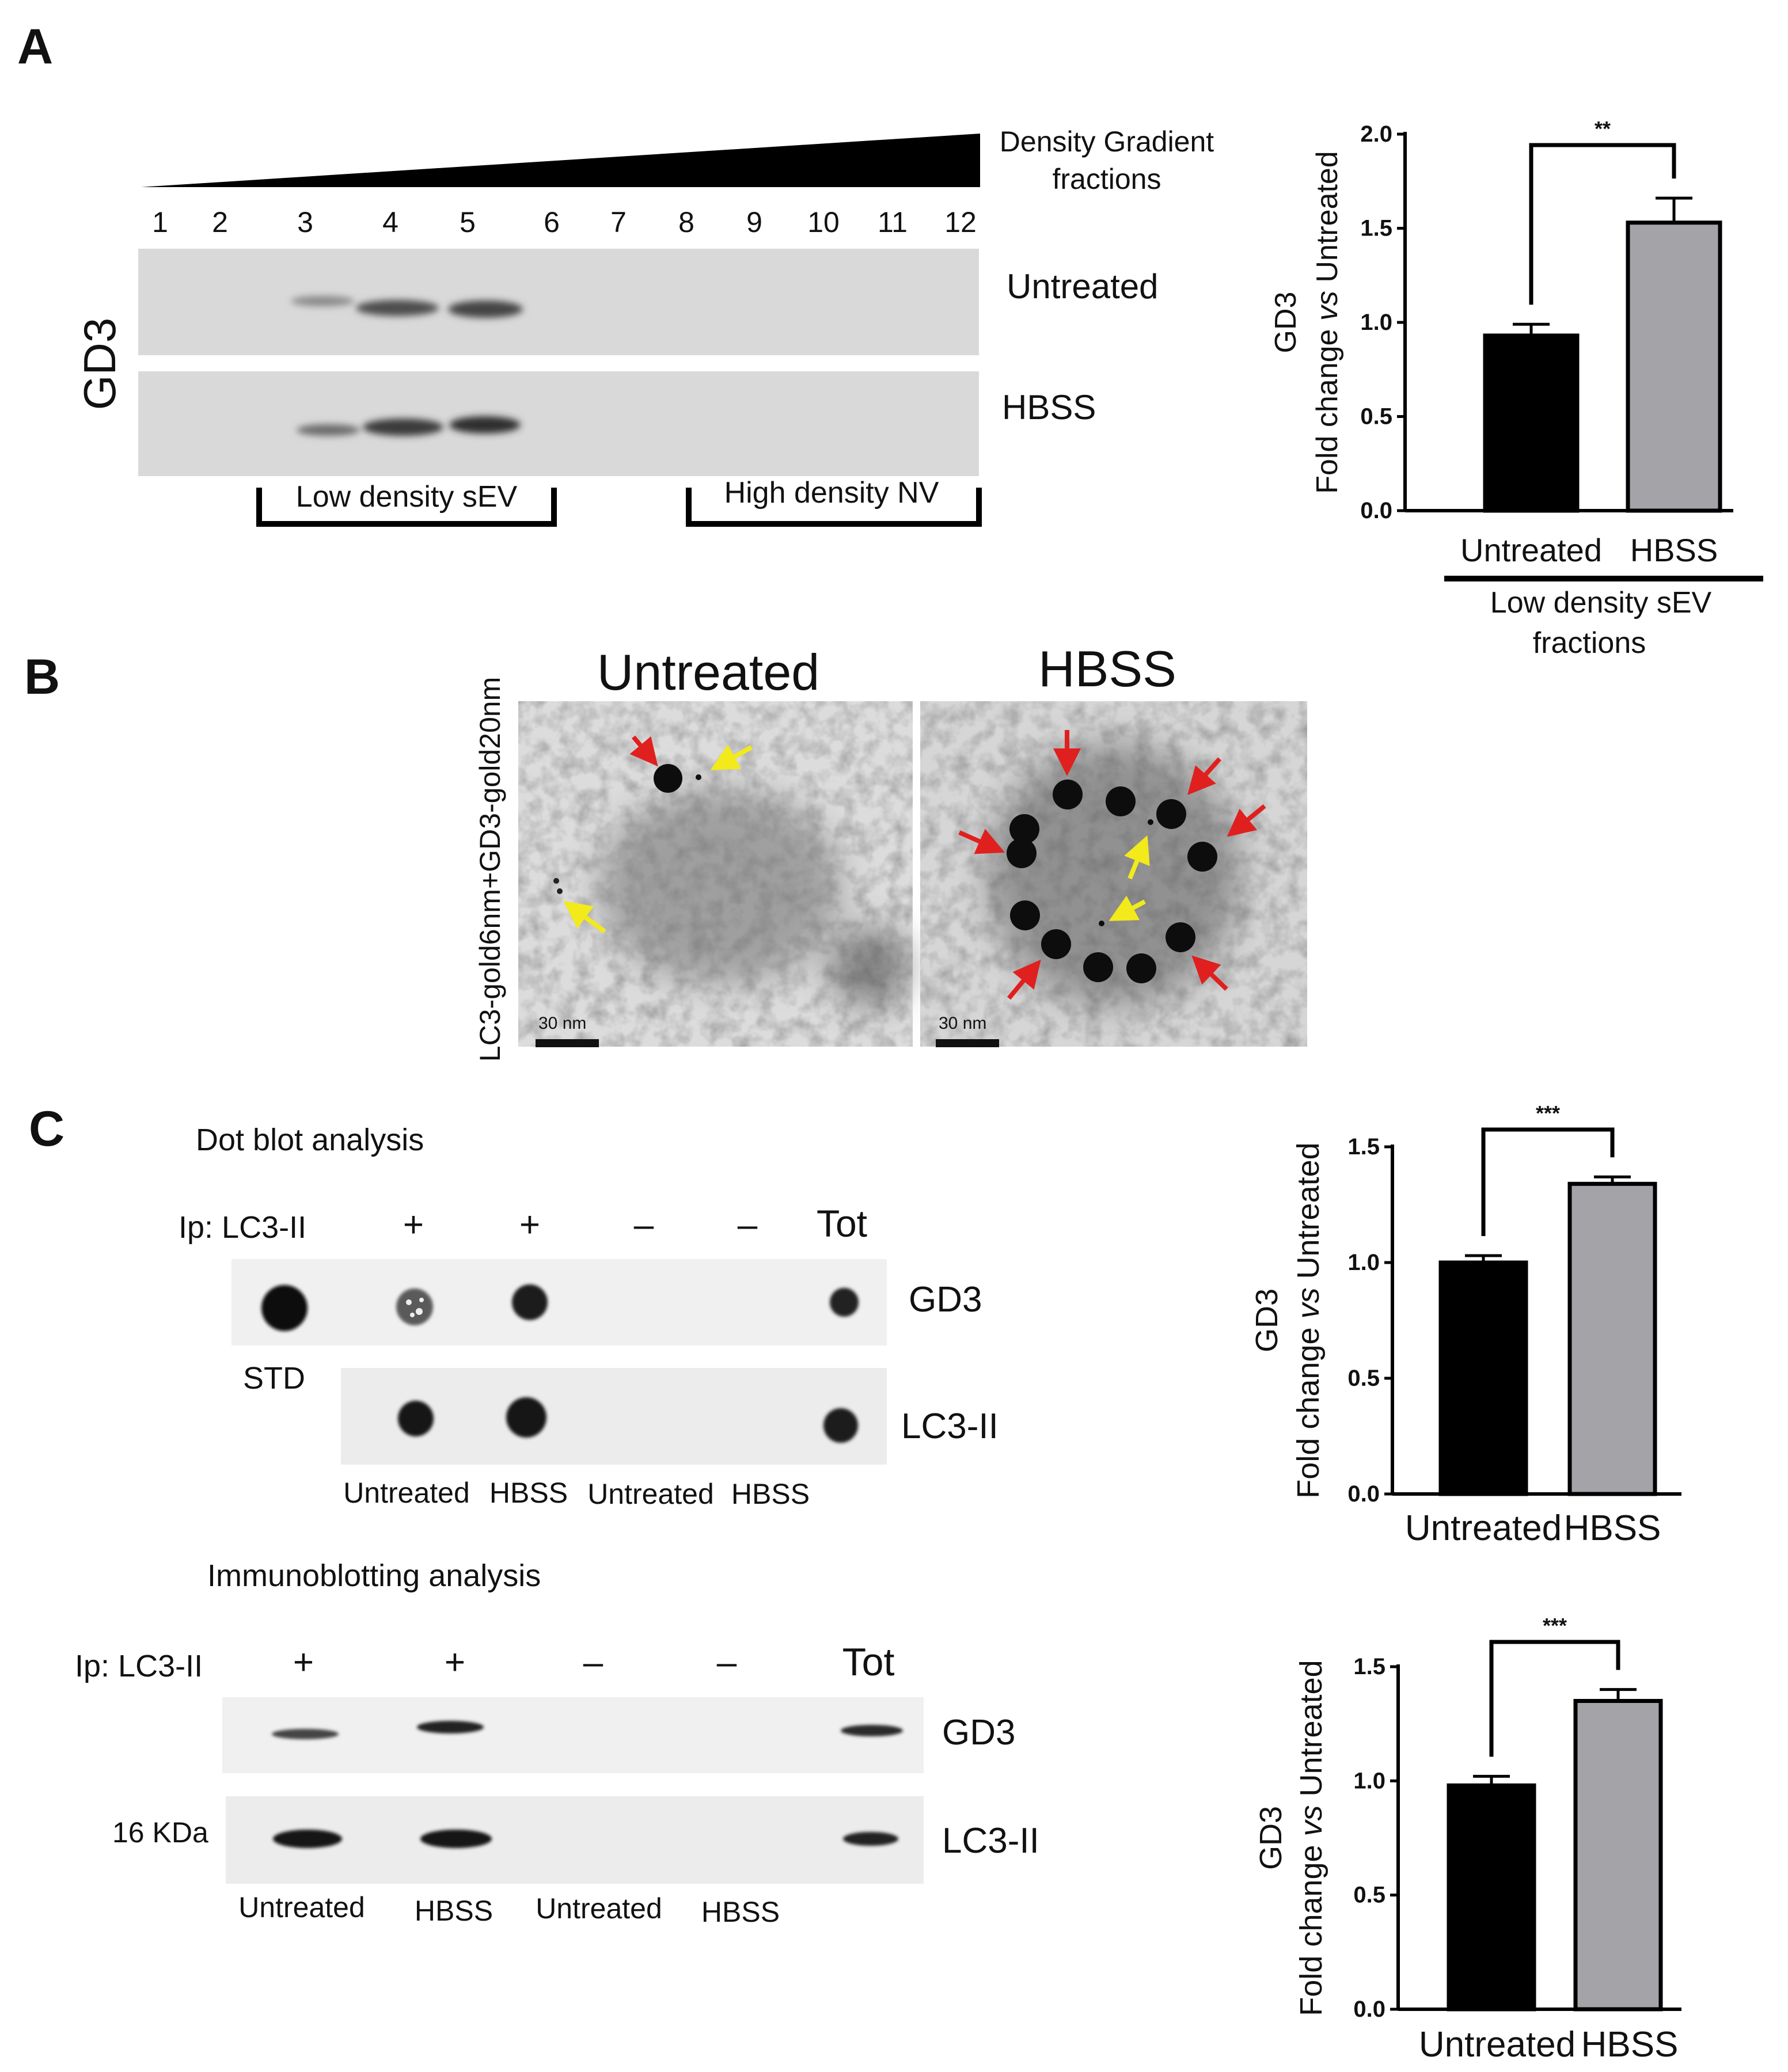 This screenshot has height=2072, width=1788. I want to click on fraction-number: 7, so click(618, 222).